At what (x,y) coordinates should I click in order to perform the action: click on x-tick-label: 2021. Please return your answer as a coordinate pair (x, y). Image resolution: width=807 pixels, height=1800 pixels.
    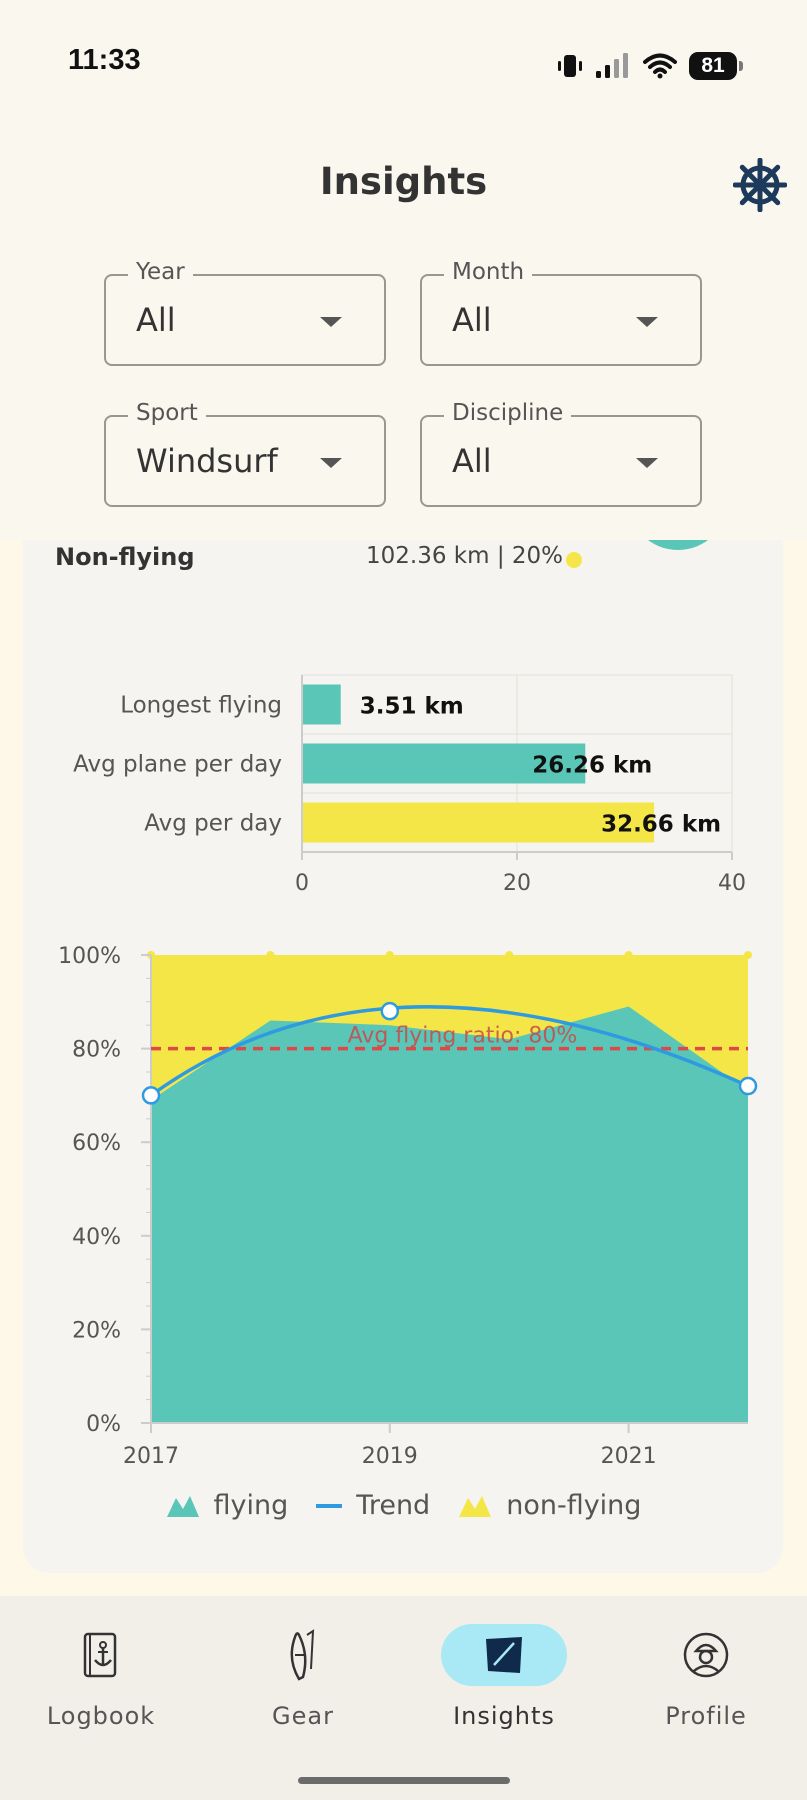
    Looking at the image, I should click on (629, 1456).